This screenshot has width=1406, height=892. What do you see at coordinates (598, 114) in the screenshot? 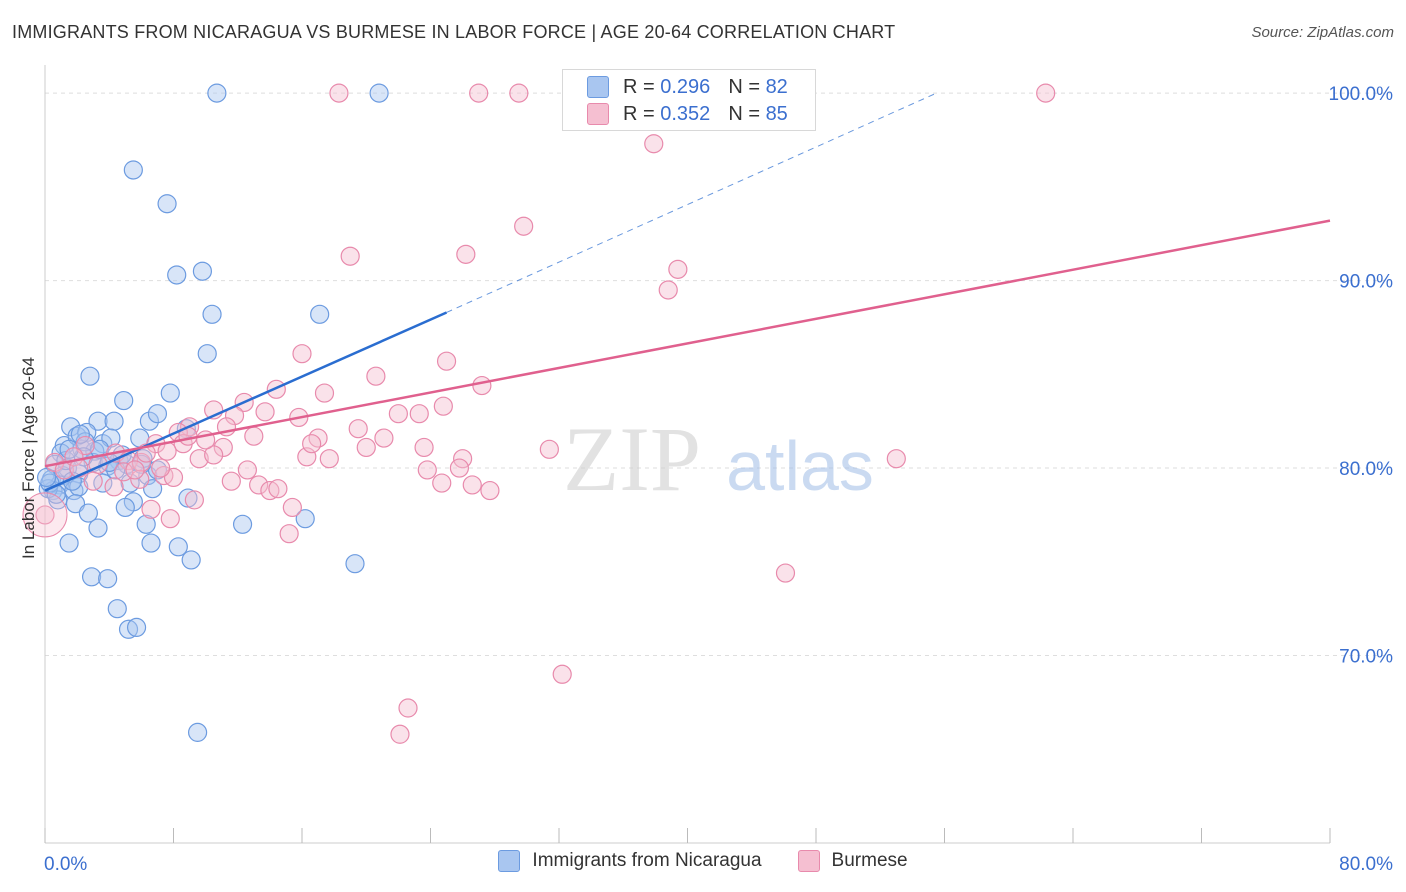
I see `legend-swatch-pink` at bounding box center [598, 114].